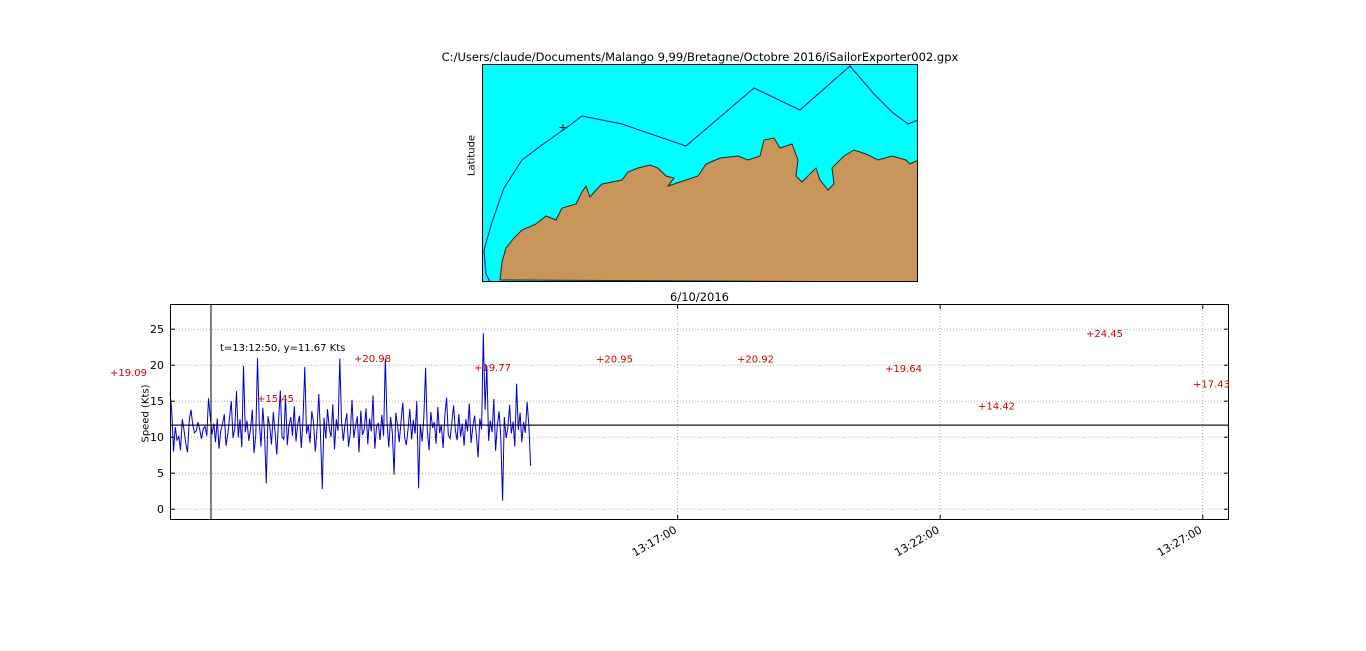  Describe the element at coordinates (157, 365) in the screenshot. I see `y-tick-label: 20` at that location.